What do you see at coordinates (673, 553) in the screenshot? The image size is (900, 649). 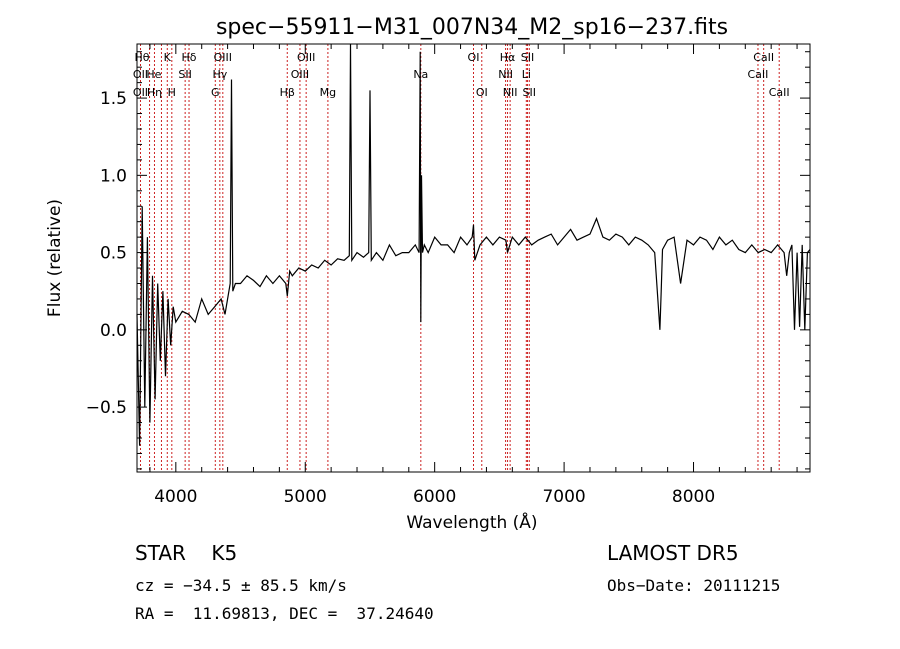 I see `survey-name: LAMOST DR5` at bounding box center [673, 553].